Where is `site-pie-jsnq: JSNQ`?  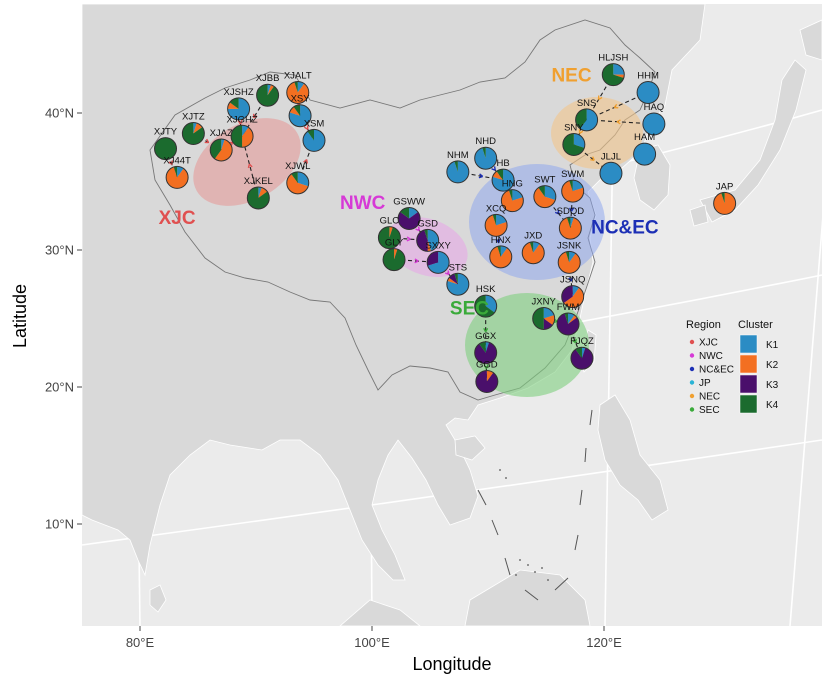
site-pie-jsnq: JSNQ is located at coordinates (572, 292).